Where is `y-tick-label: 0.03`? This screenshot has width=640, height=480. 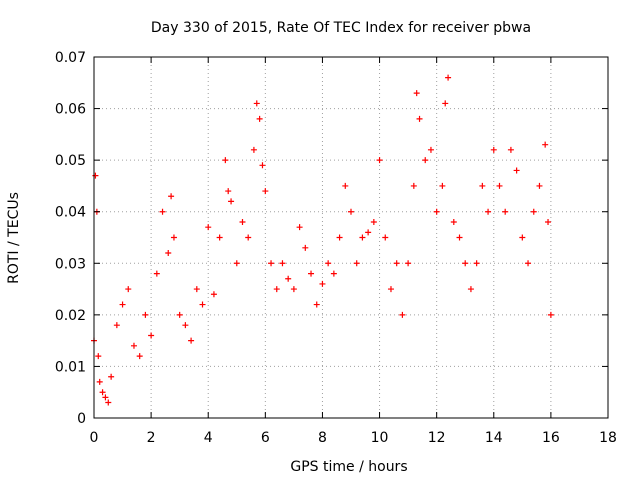 y-tick-label: 0.03 is located at coordinates (70, 264).